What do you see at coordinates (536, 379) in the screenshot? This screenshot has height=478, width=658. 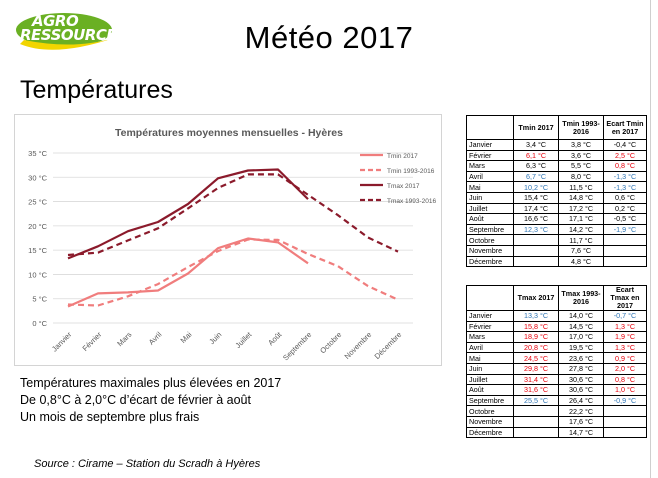 I see `value-cell: 31,4 °C` at bounding box center [536, 379].